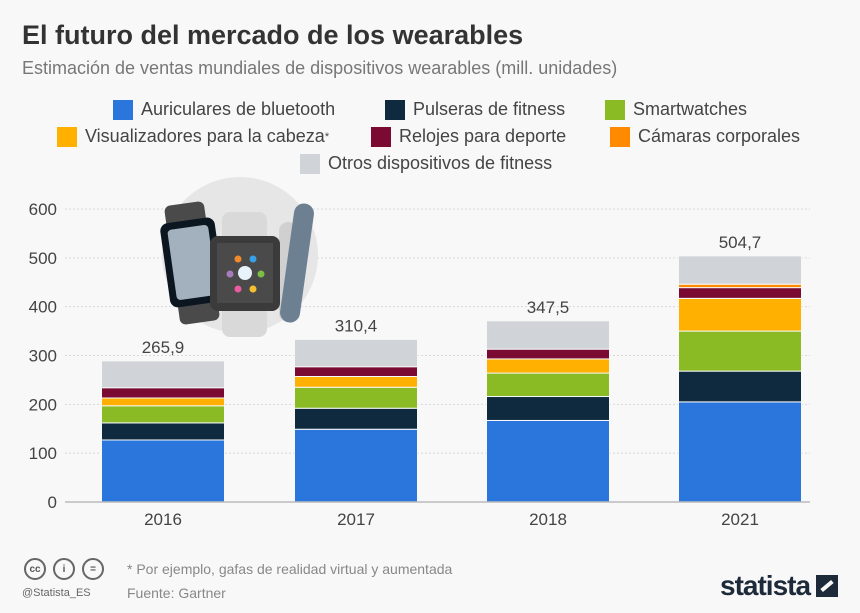 The width and height of the screenshot is (860, 613). I want to click on y-tick-label: 600, so click(43, 209).